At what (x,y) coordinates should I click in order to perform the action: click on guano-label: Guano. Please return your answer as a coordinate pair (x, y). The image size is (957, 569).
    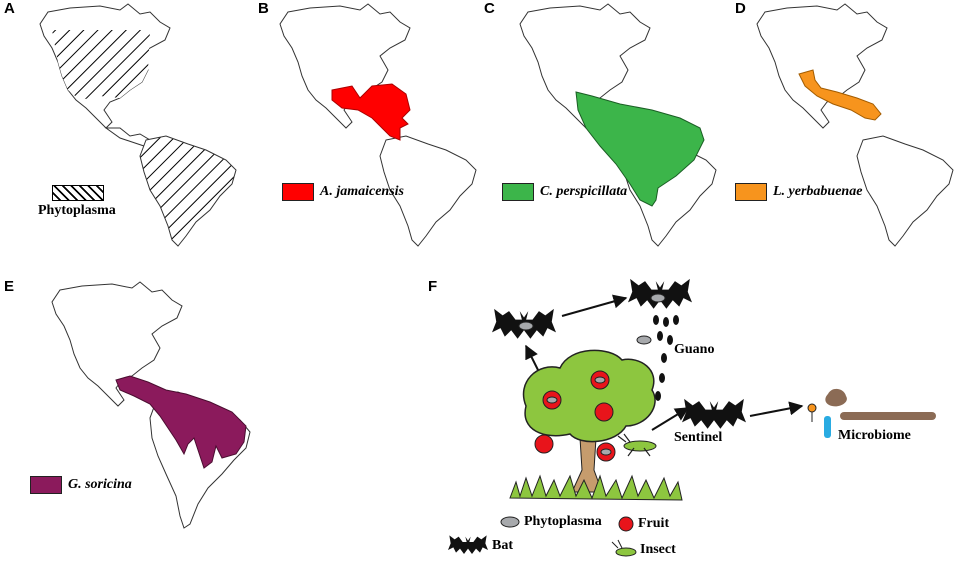
    Looking at the image, I should click on (694, 349).